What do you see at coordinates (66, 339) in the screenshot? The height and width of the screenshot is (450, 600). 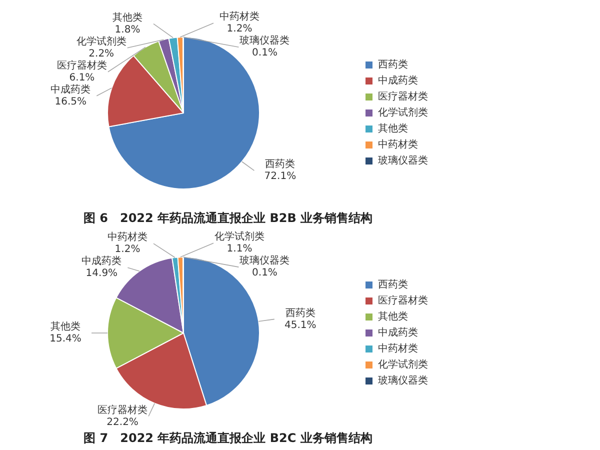 I see `data-label: 15.4%` at bounding box center [66, 339].